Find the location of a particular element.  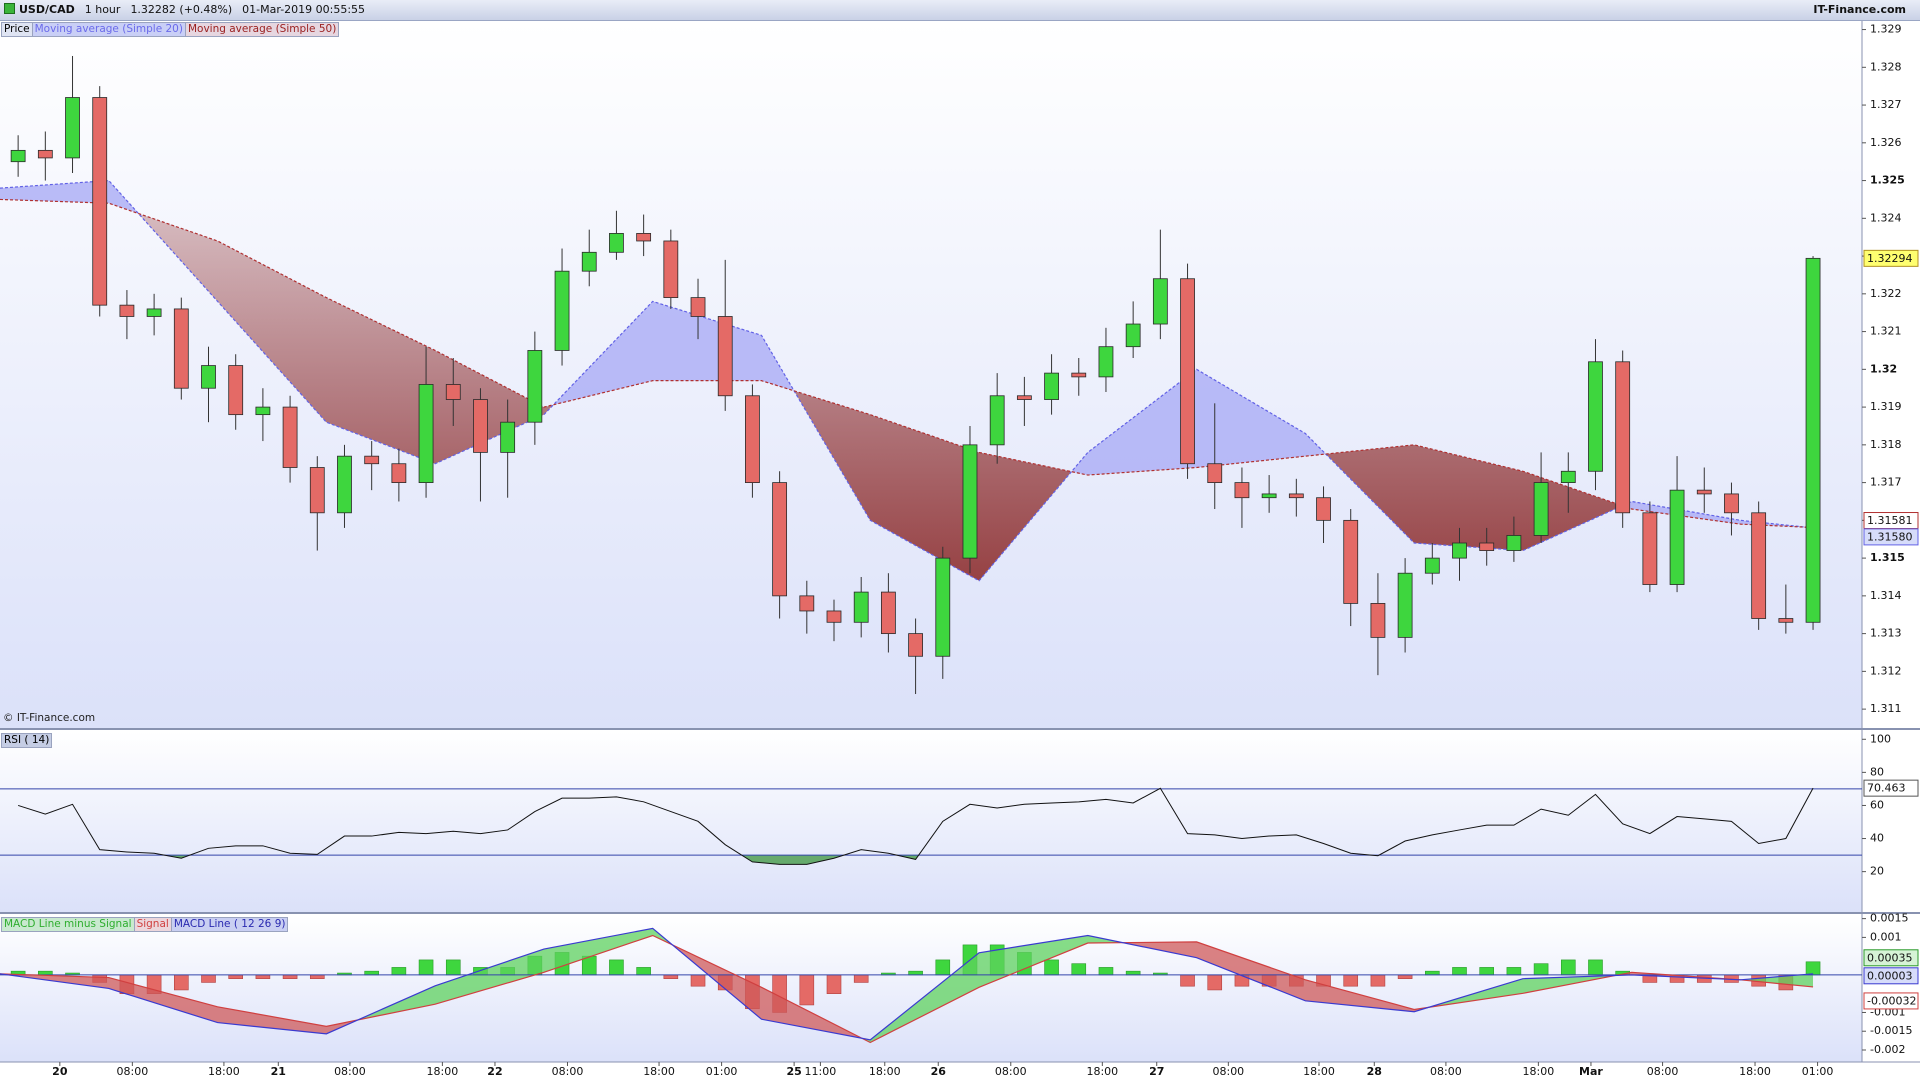

x-tick-label: 22 is located at coordinates (494, 1071).